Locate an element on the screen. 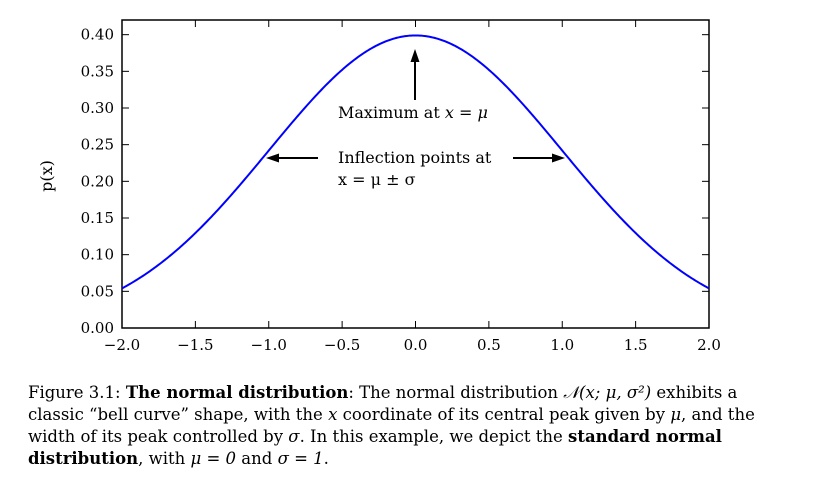 The image size is (823, 495). x-tick-label: 2.0 is located at coordinates (709, 345).